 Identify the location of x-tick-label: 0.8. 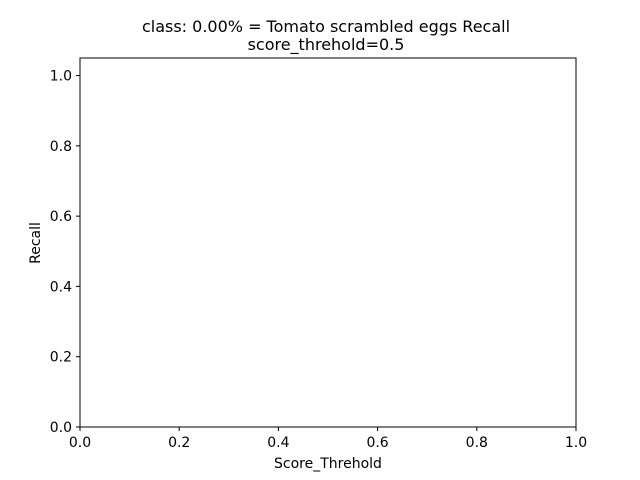
(477, 443).